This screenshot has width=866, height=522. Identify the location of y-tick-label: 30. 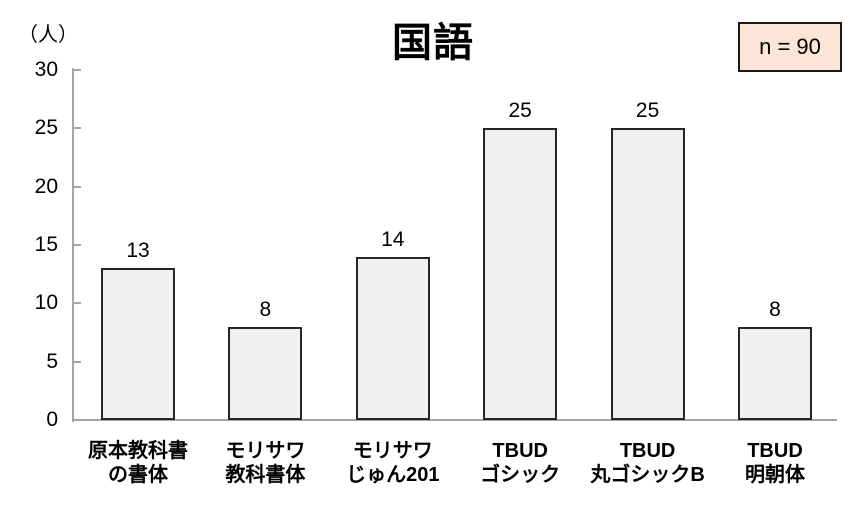
(46, 69).